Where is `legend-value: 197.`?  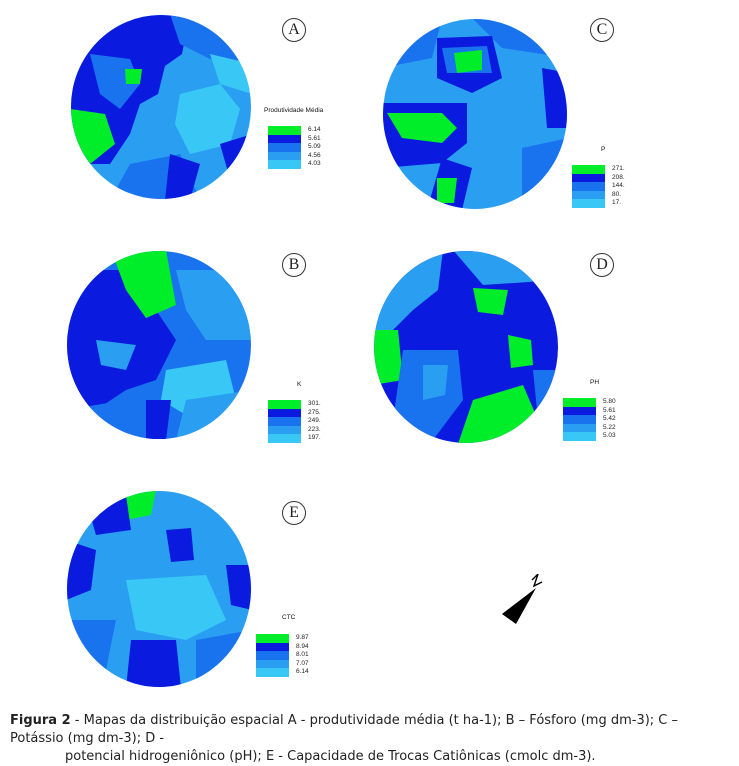 legend-value: 197. is located at coordinates (314, 438).